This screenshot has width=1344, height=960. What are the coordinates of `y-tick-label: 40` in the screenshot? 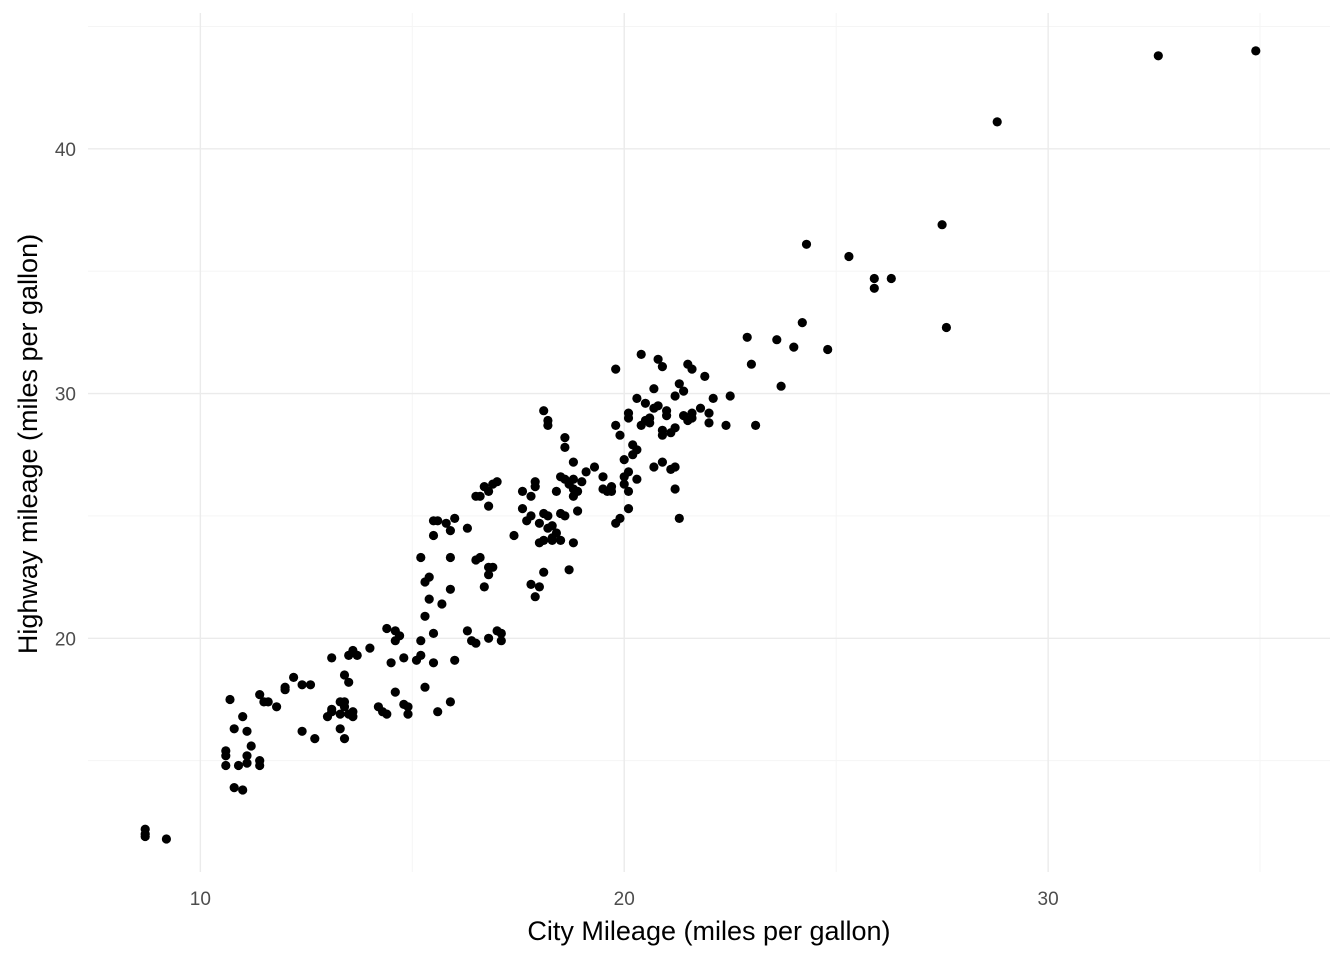 It's located at (65, 150).